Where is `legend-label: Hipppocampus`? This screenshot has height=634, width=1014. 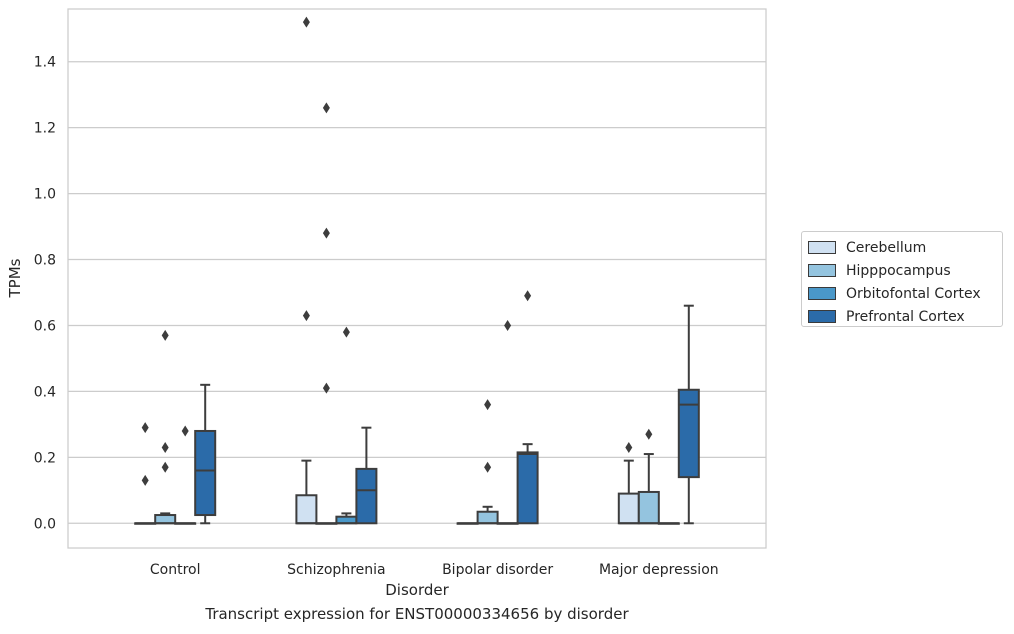
legend-label: Hipppocampus is located at coordinates (898, 270).